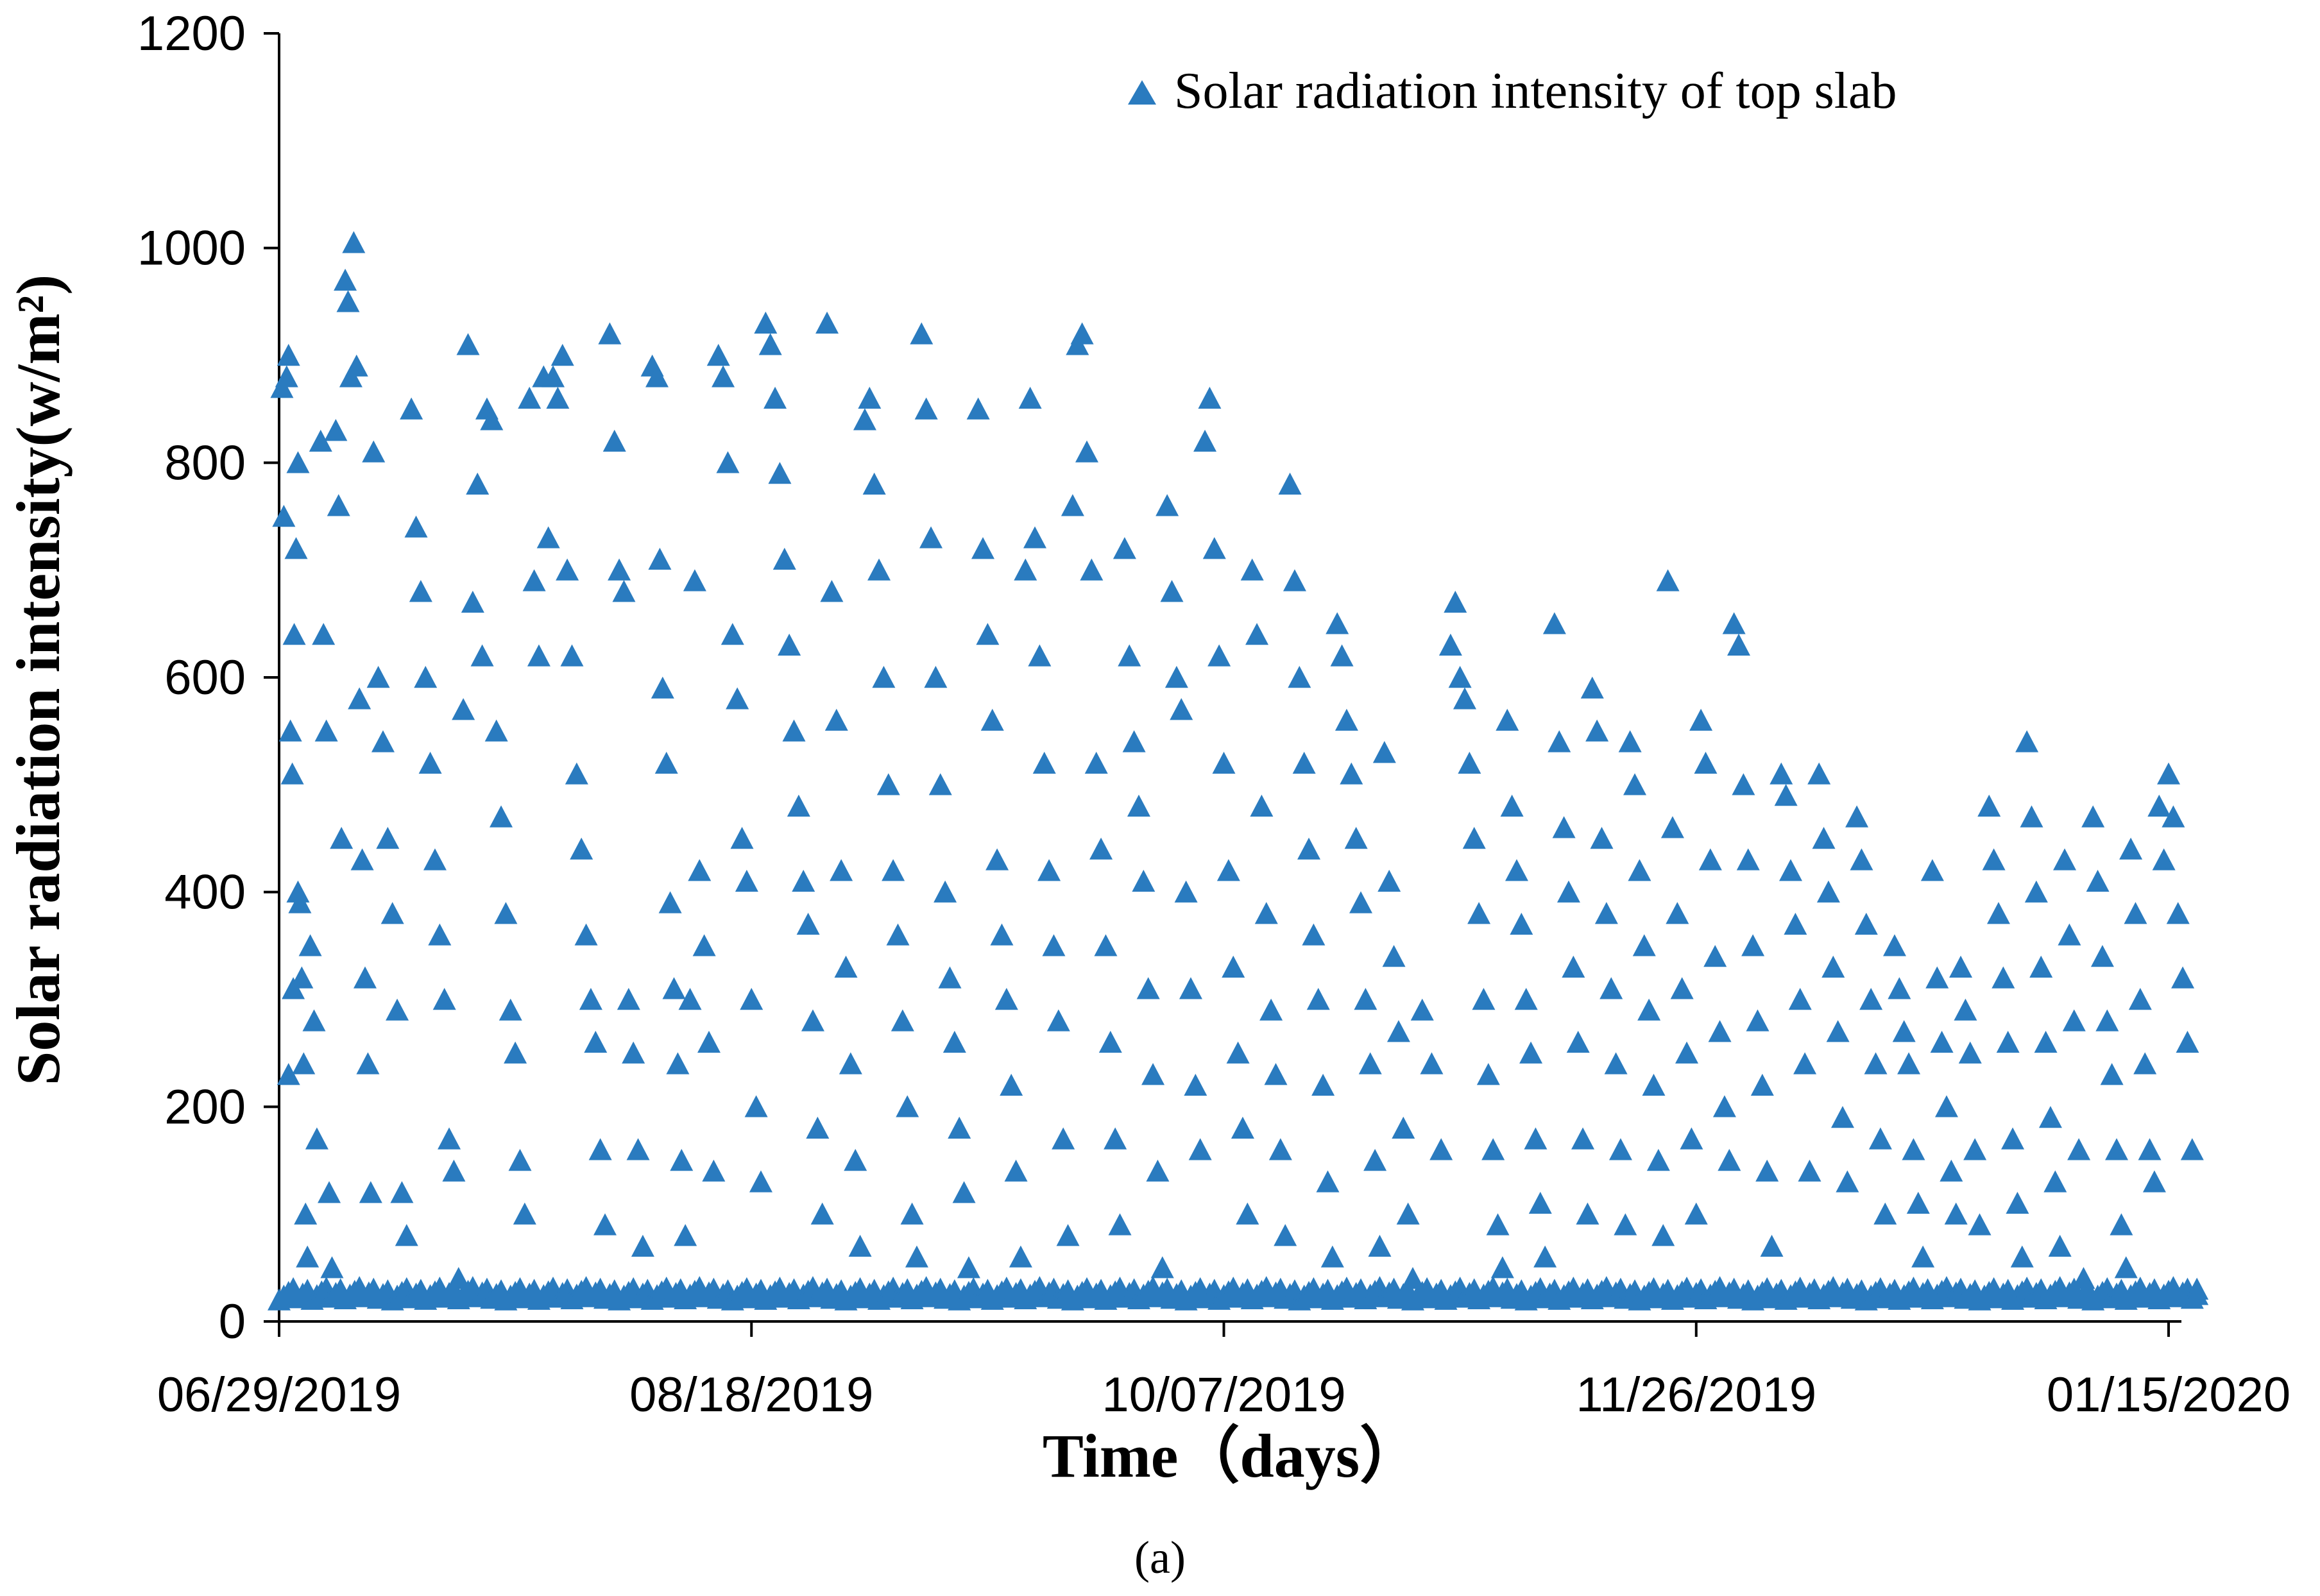 The height and width of the screenshot is (1596, 2320). I want to click on x-tick-label: 08/18/2019, so click(751, 1395).